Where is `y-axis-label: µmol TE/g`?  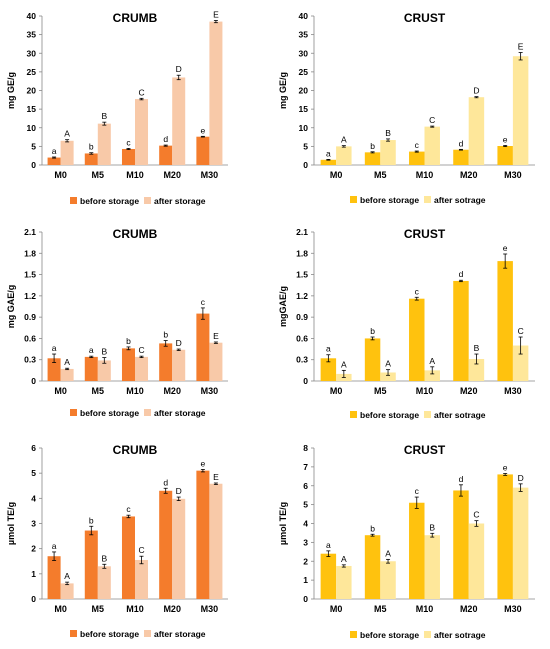
y-axis-label: µmol TE/g is located at coordinates (11, 523).